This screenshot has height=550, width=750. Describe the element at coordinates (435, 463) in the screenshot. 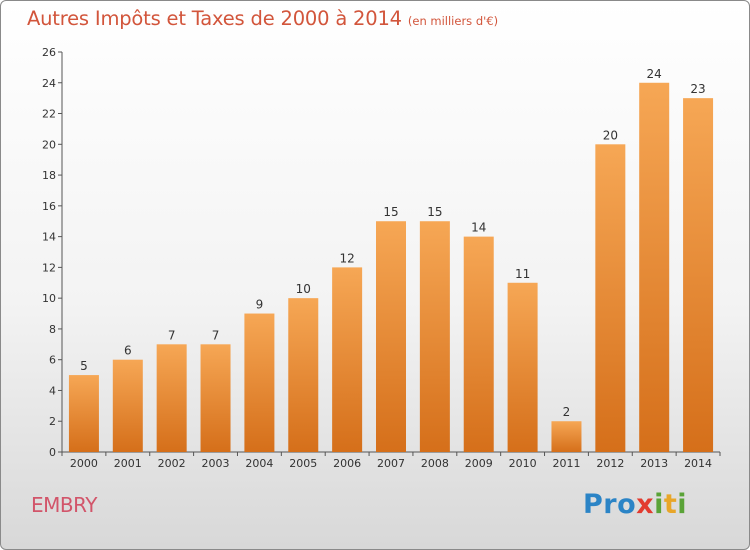

I see `x-tick-label: 2008` at that location.